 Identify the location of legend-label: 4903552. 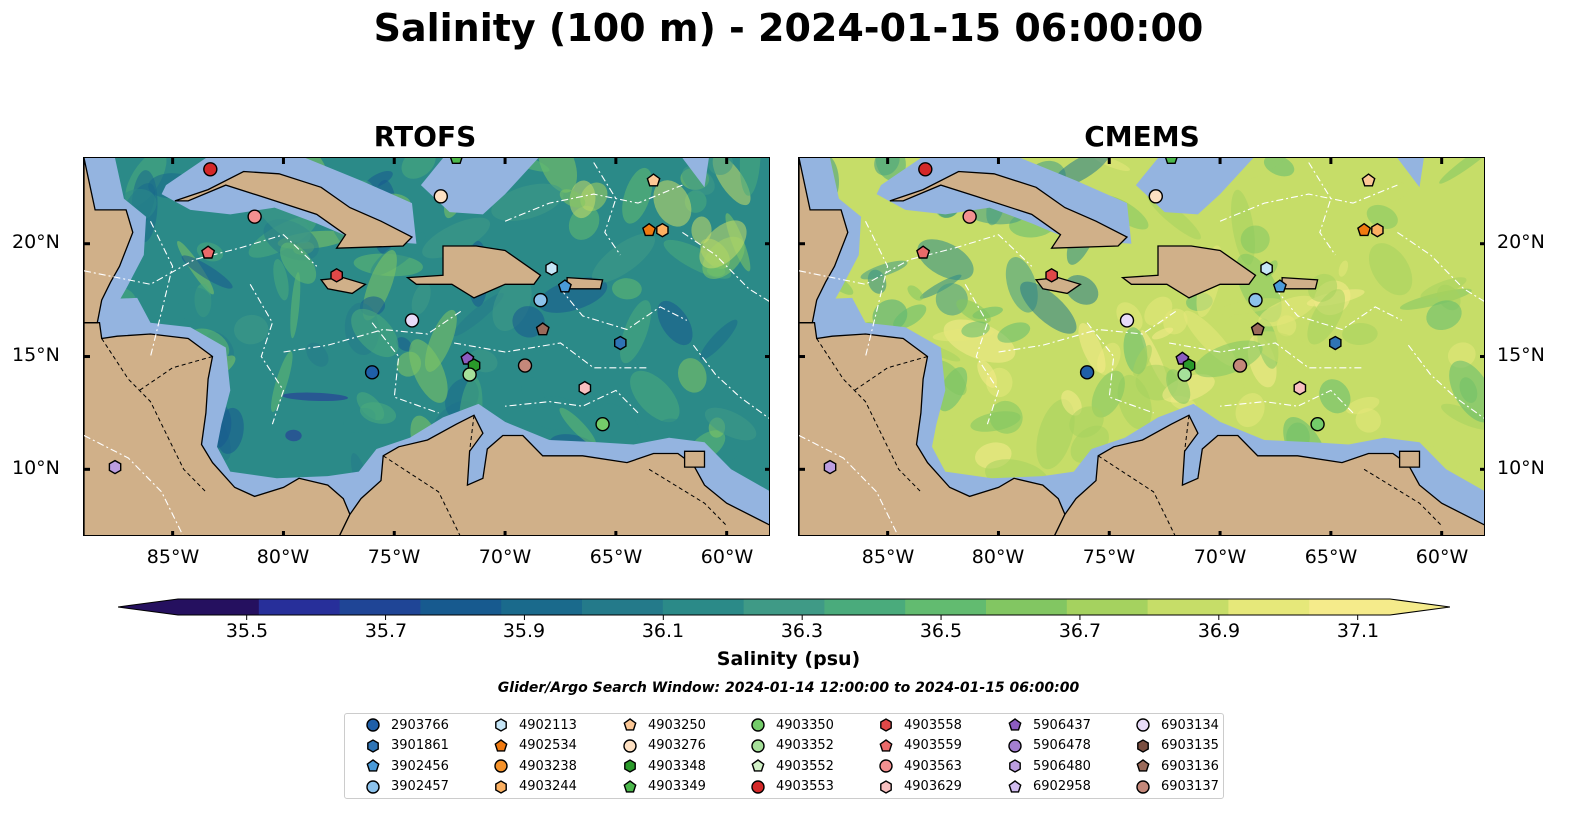
(805, 766).